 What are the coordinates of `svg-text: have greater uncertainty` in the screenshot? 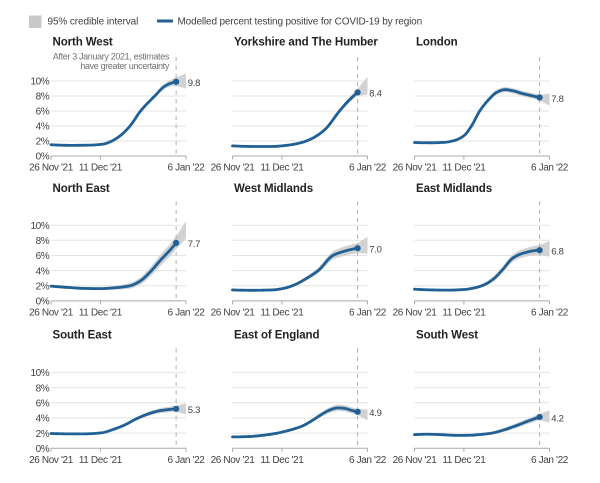 It's located at (125, 66).